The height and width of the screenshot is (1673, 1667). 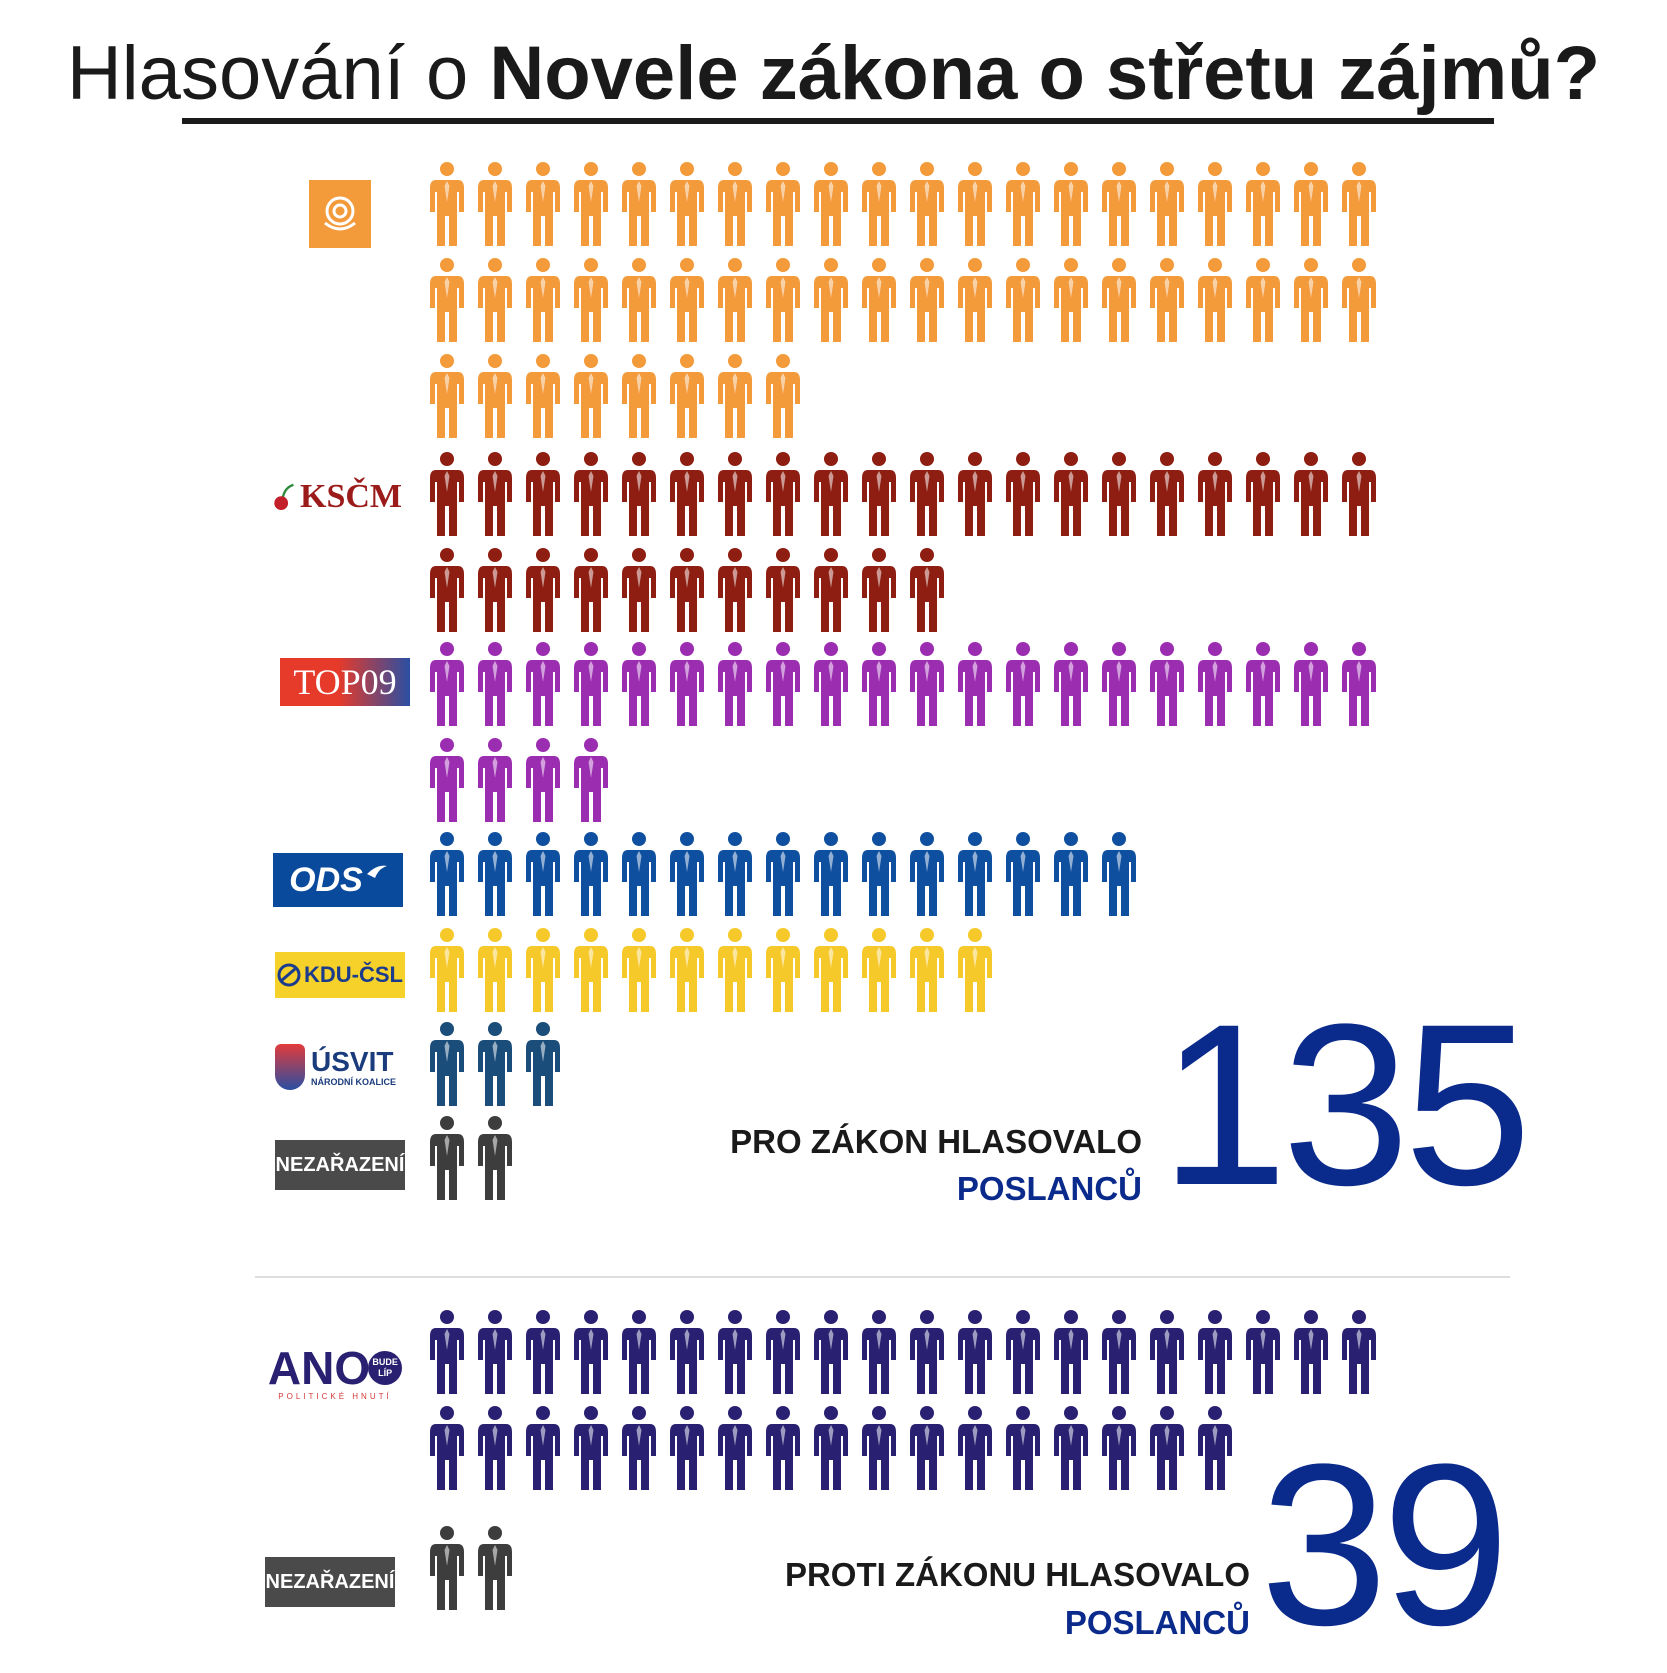 What do you see at coordinates (351, 496) in the screenshot?
I see `kscm-text: KSČM` at bounding box center [351, 496].